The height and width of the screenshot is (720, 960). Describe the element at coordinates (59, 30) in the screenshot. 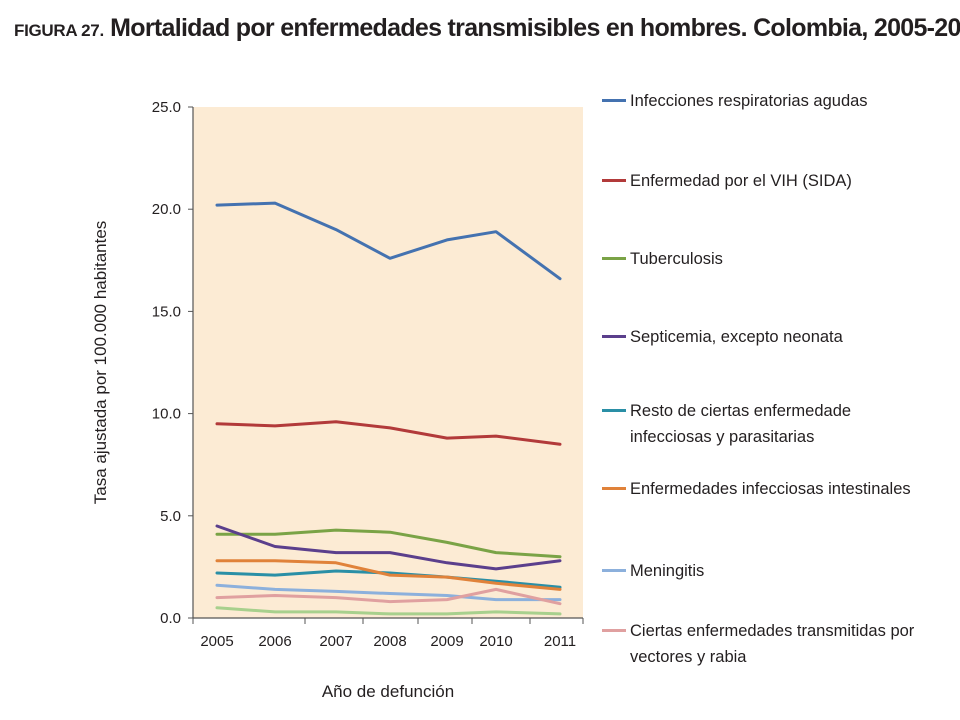

I see `figure-label: FIGURA 27.` at that location.